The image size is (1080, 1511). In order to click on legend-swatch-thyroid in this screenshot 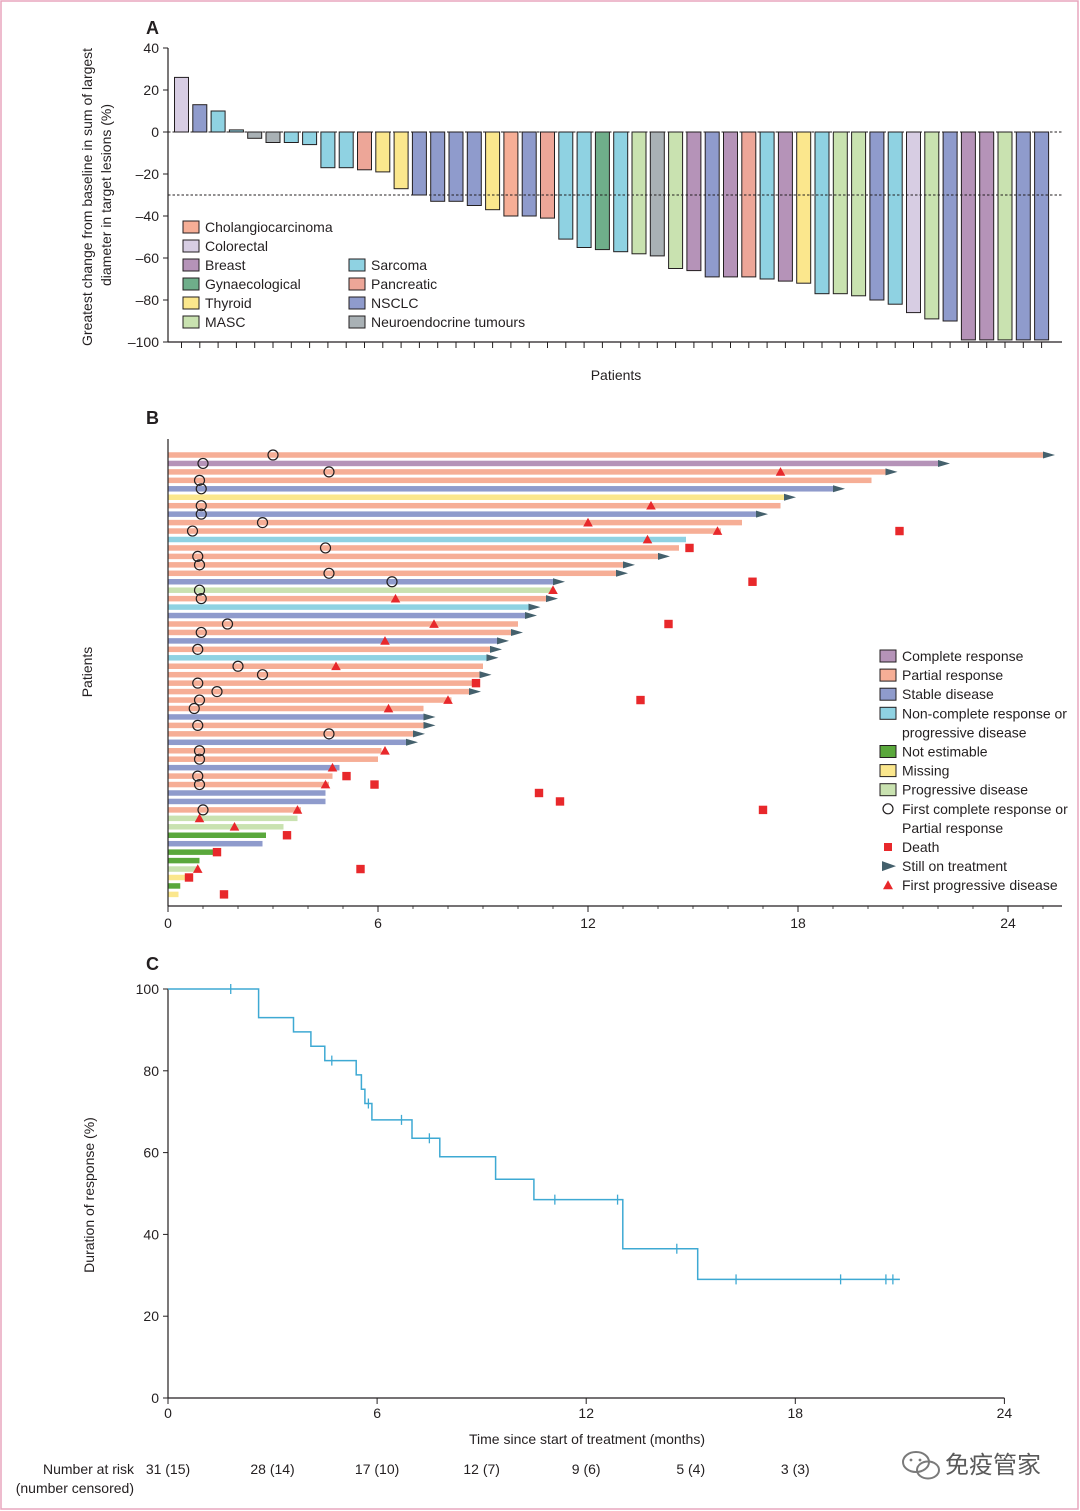, I will do `click(191, 303)`.